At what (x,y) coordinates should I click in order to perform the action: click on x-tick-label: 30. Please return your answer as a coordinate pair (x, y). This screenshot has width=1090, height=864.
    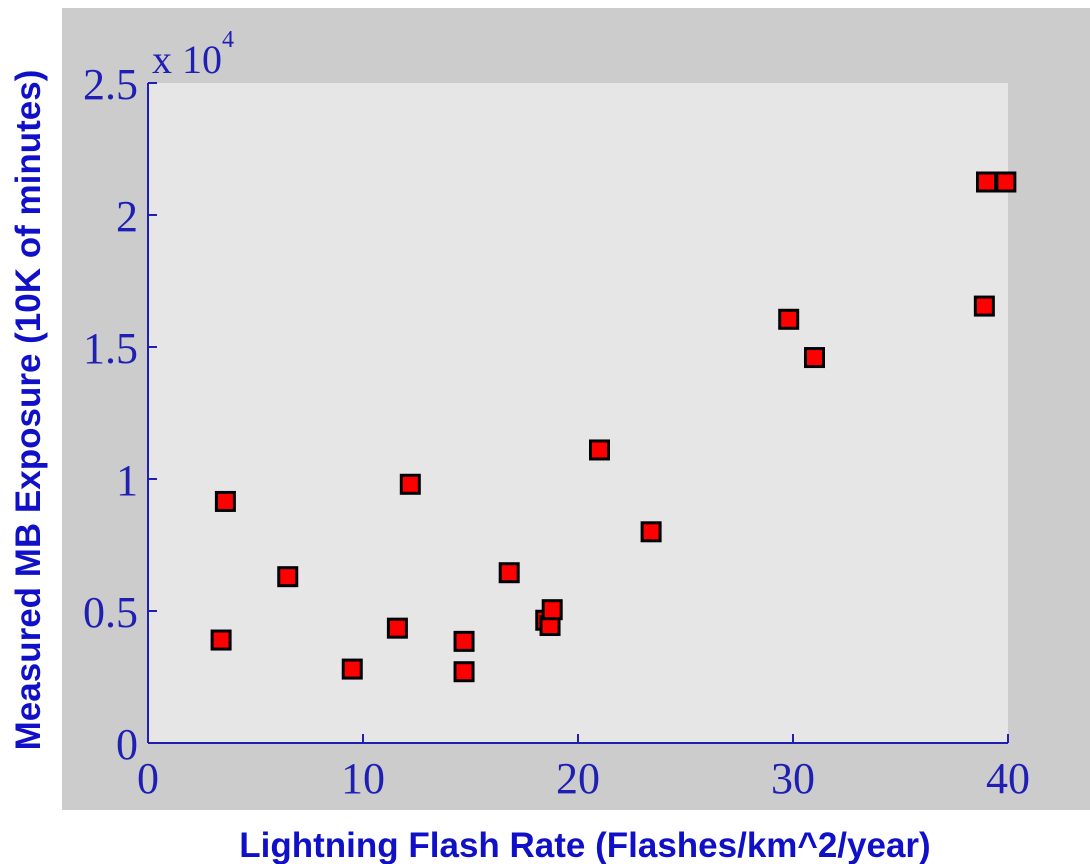
    Looking at the image, I should click on (793, 778).